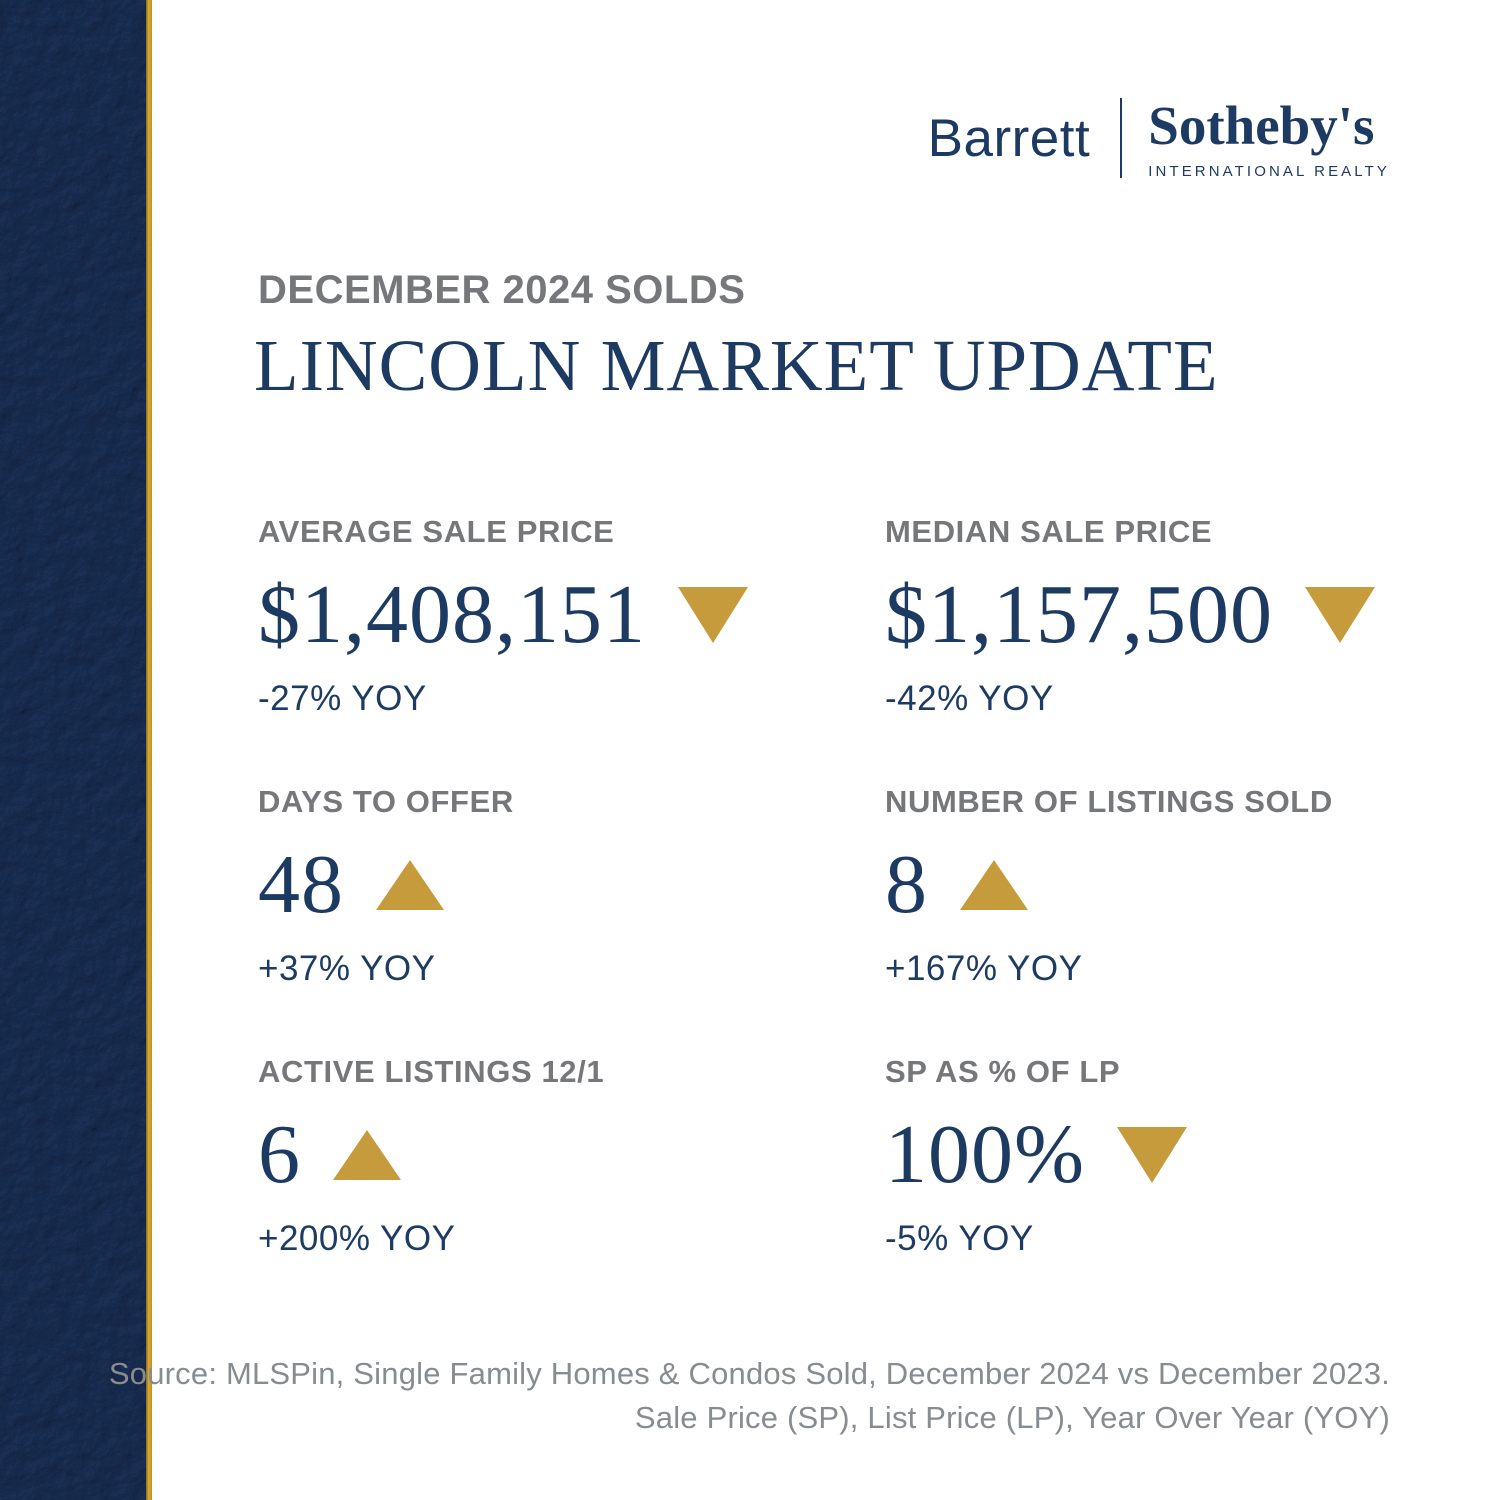 This screenshot has height=1500, width=1500. What do you see at coordinates (1079, 614) in the screenshot?
I see `stat-value: $1,157,500` at bounding box center [1079, 614].